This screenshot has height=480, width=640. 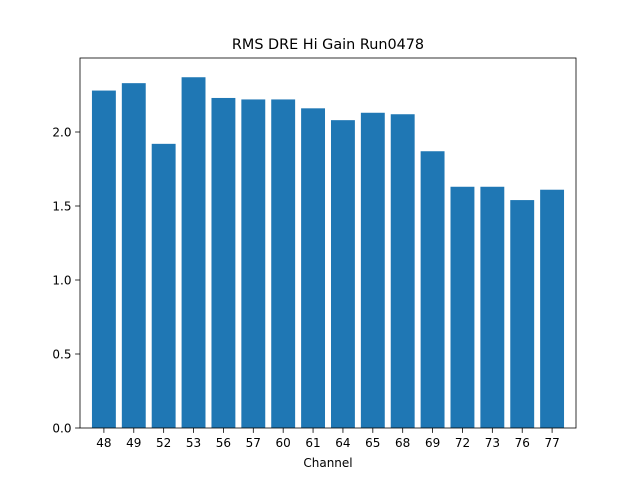 What do you see at coordinates (328, 439) in the screenshot?
I see `x-axis-ticks: 48 49 52 53 56 57 60 61 64 65 68 69 72 73 76 77` at bounding box center [328, 439].